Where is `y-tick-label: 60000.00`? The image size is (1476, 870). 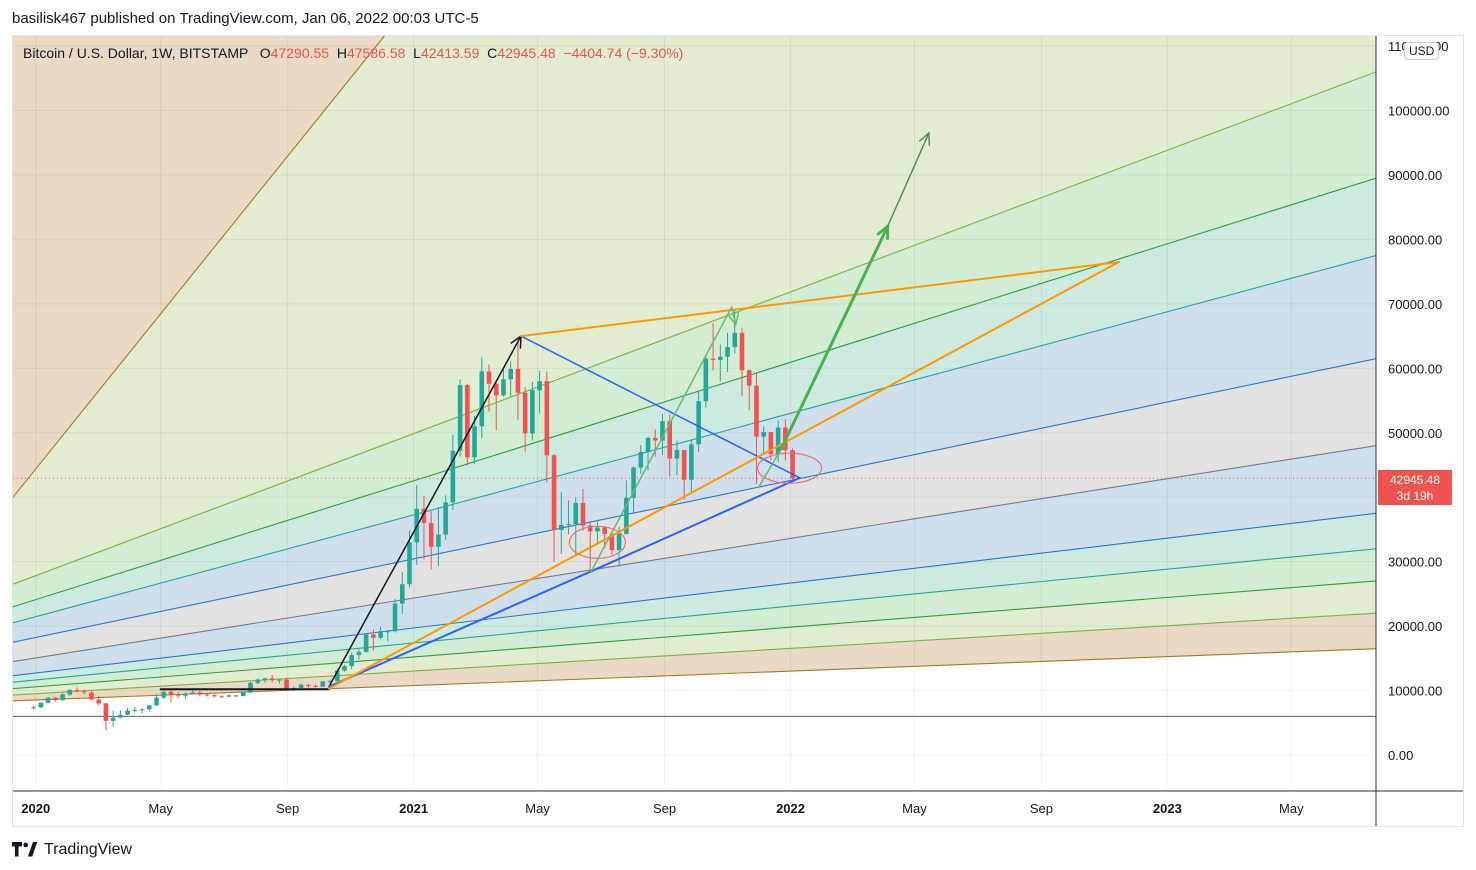 y-tick-label: 60000.00 is located at coordinates (1415, 368).